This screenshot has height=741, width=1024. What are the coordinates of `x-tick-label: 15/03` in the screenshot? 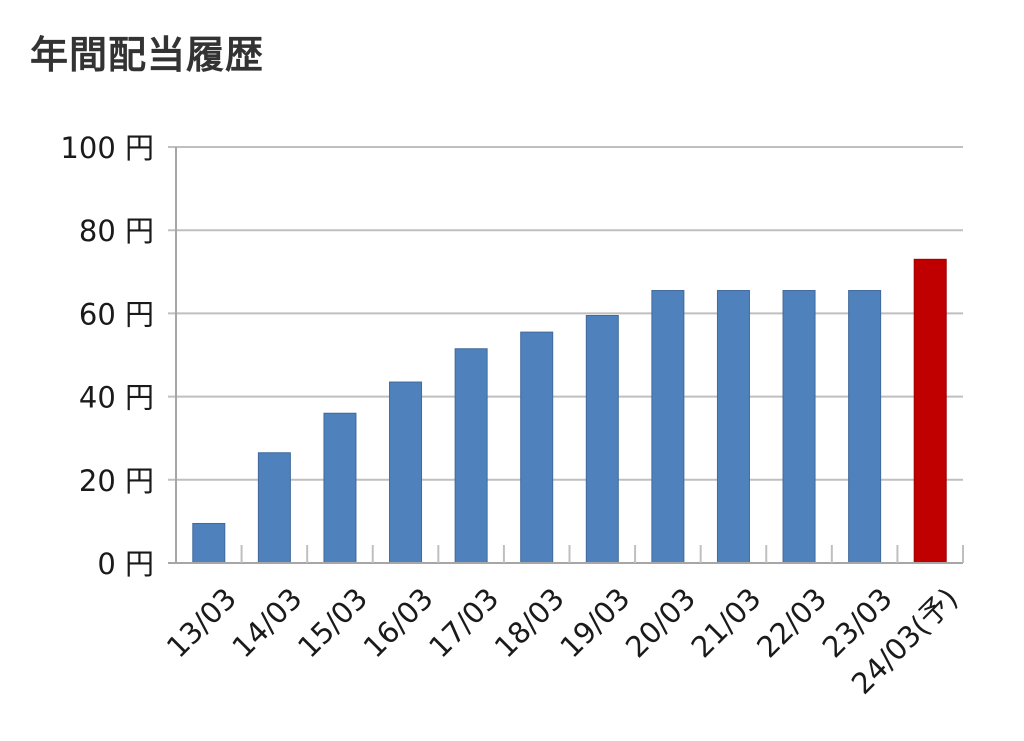 It's located at (332, 622).